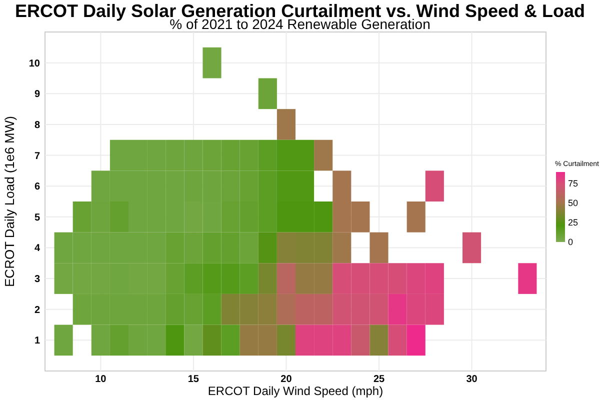  I want to click on chart-subtitle: % of 2021 to 2024 Renewable Generation, so click(300, 24).